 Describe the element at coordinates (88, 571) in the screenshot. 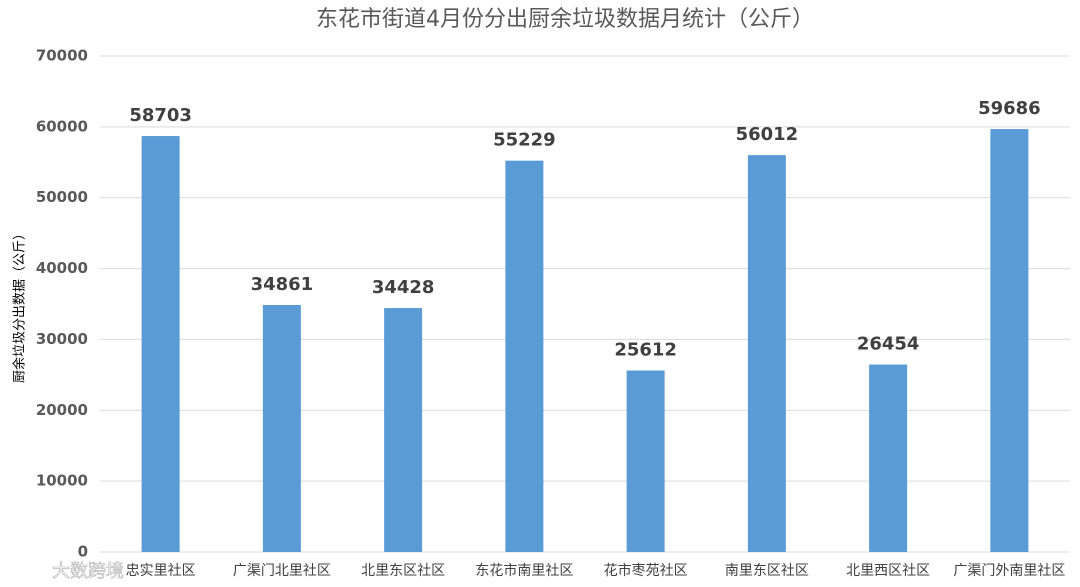

I see `watermark: 大数跨境` at that location.